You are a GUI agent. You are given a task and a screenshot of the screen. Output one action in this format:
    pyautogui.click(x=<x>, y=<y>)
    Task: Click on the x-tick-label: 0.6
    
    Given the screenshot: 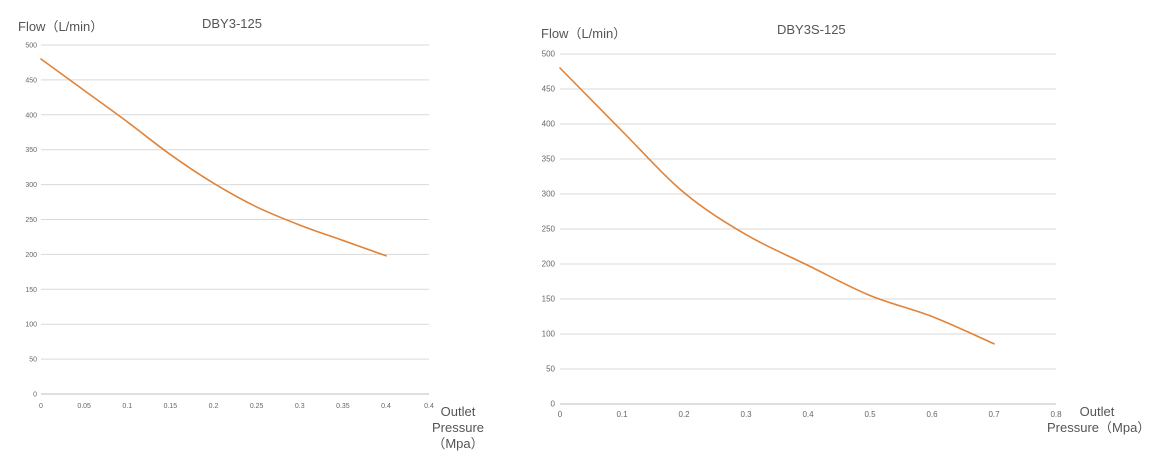 What is the action you would take?
    pyautogui.click(x=932, y=414)
    